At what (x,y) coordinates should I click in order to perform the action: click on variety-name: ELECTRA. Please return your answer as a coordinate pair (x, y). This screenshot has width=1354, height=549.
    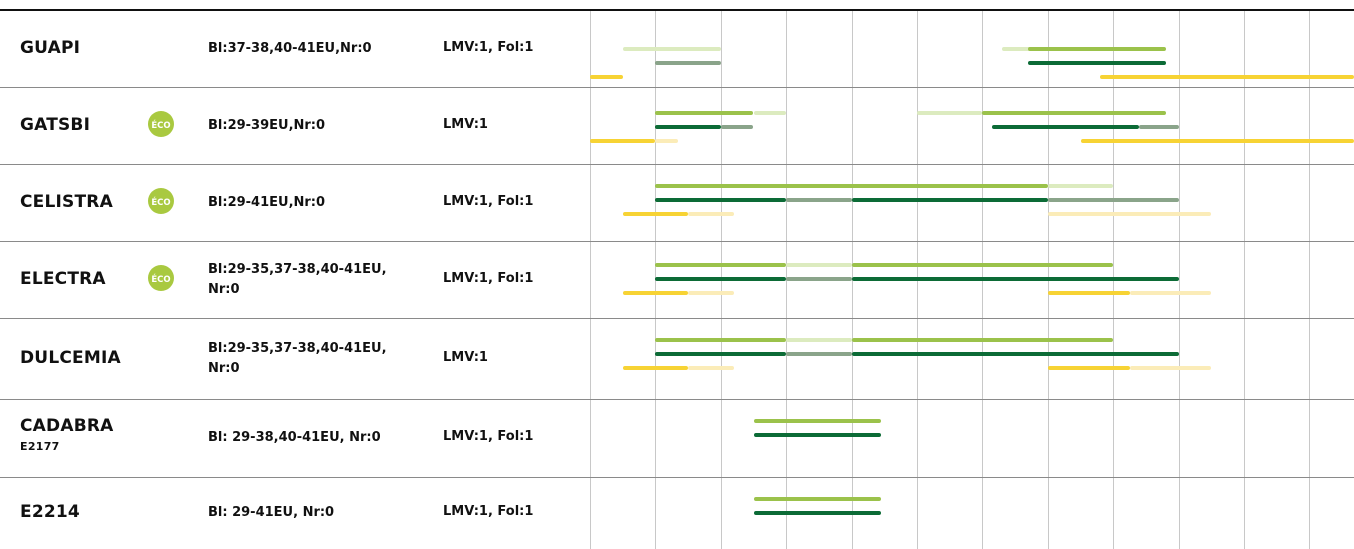
    Looking at the image, I should click on (63, 279).